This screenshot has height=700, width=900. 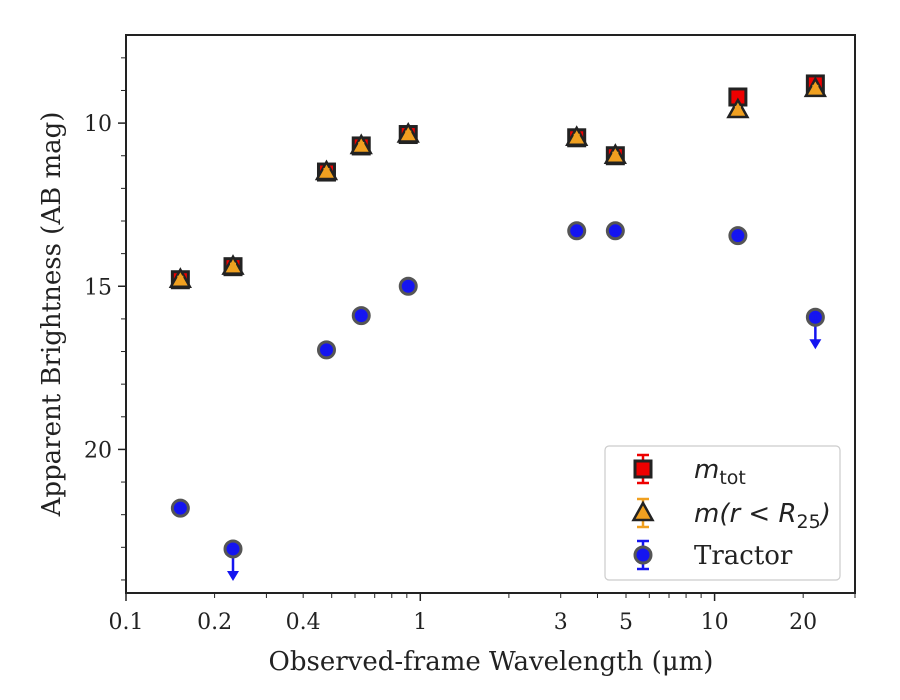 What do you see at coordinates (825, 514) in the screenshot?
I see `legend-label-tail: )` at bounding box center [825, 514].